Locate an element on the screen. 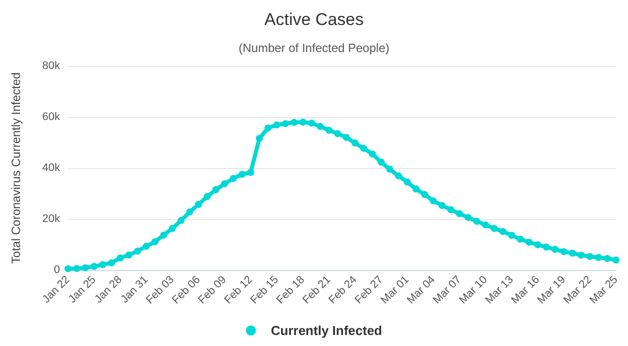 The height and width of the screenshot is (346, 628). chart-subtitle: (Number of Infected People) is located at coordinates (314, 48).